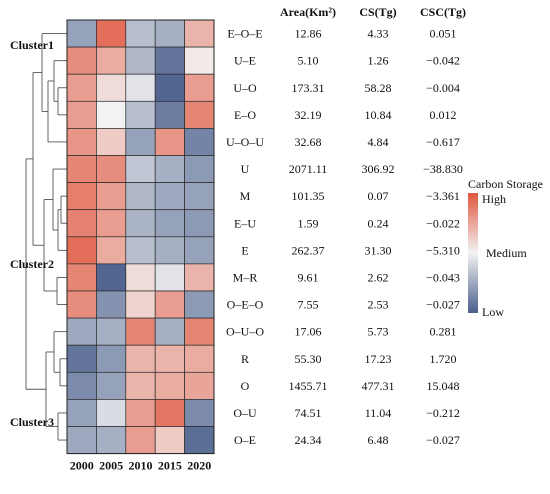 This screenshot has height=494, width=550. What do you see at coordinates (140, 250) in the screenshot?
I see `heatmap-cell-E-2010` at bounding box center [140, 250].